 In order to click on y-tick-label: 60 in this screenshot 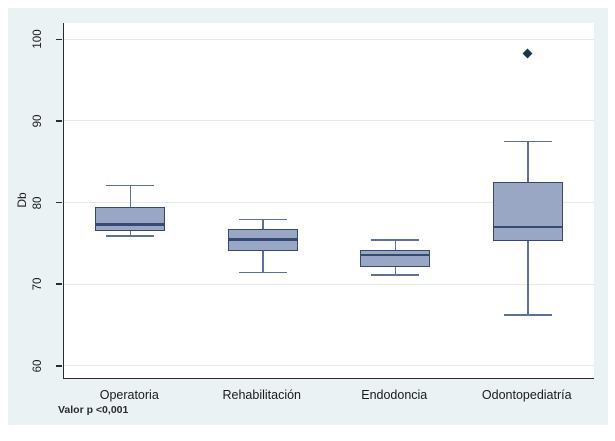, I will do `click(38, 366)`.